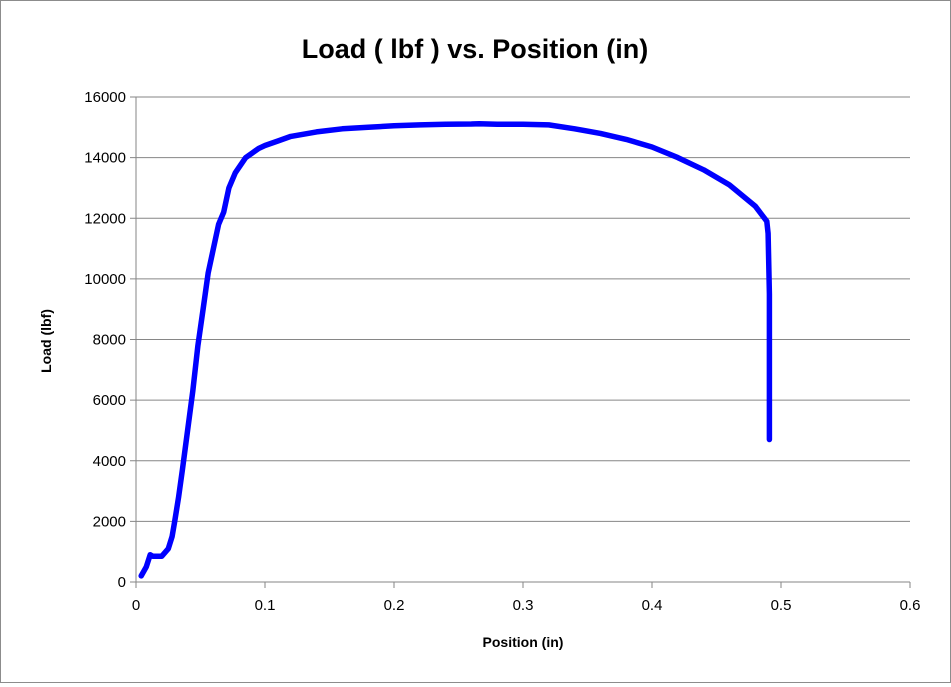  What do you see at coordinates (652, 605) in the screenshot?
I see `x-tick-label: 0.4` at bounding box center [652, 605].